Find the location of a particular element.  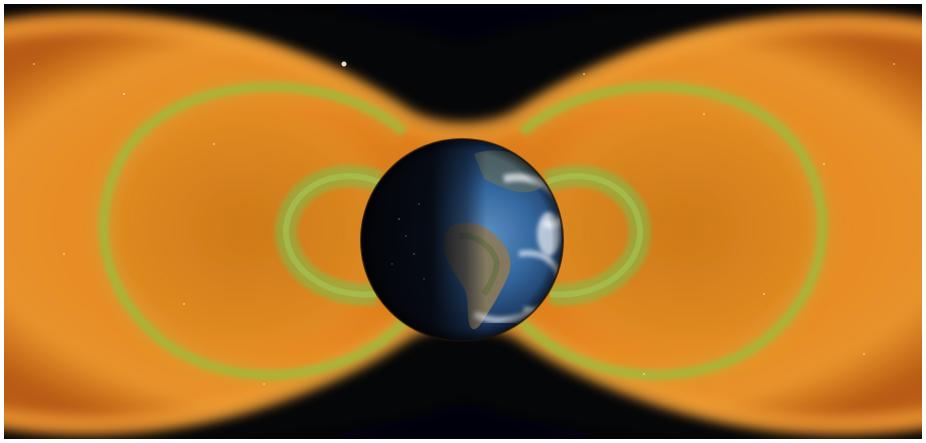

inner-radiation-belt-left is located at coordinates (329, 235).